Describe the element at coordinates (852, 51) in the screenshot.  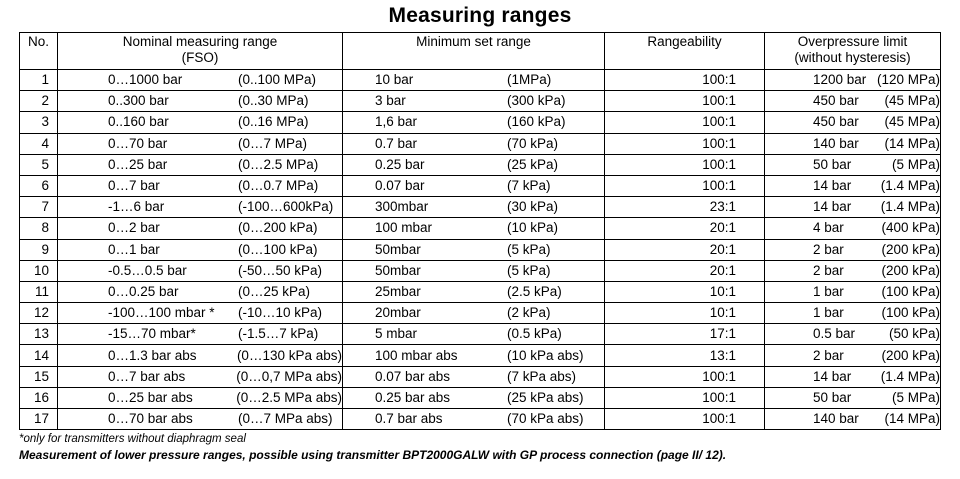
I see `header-overpressure-limit: Overpressure limit (without hysteresis)` at that location.